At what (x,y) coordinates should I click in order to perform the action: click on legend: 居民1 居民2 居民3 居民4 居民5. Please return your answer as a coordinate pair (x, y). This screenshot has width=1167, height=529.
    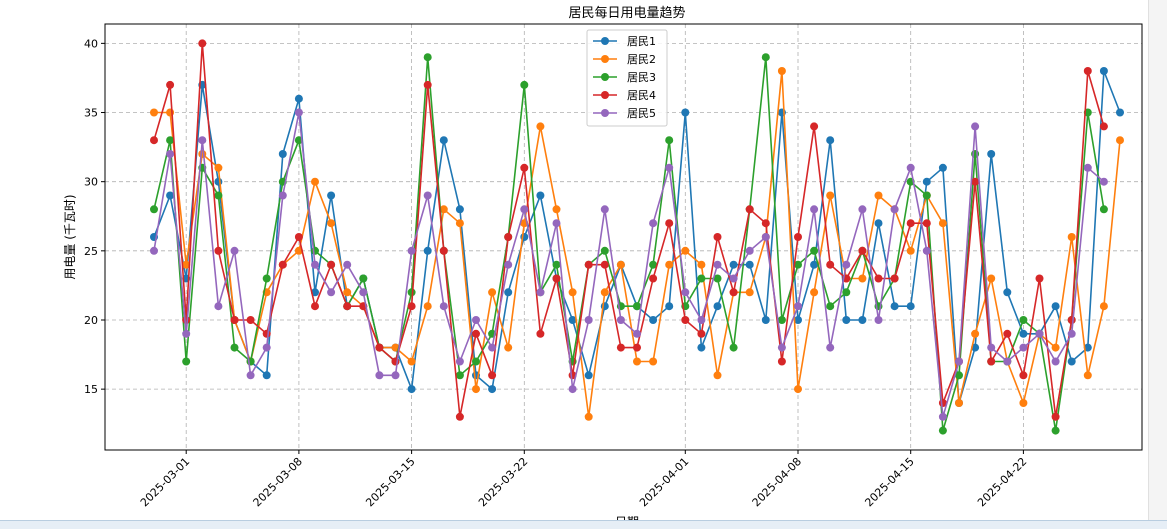
    Looking at the image, I should click on (627, 78).